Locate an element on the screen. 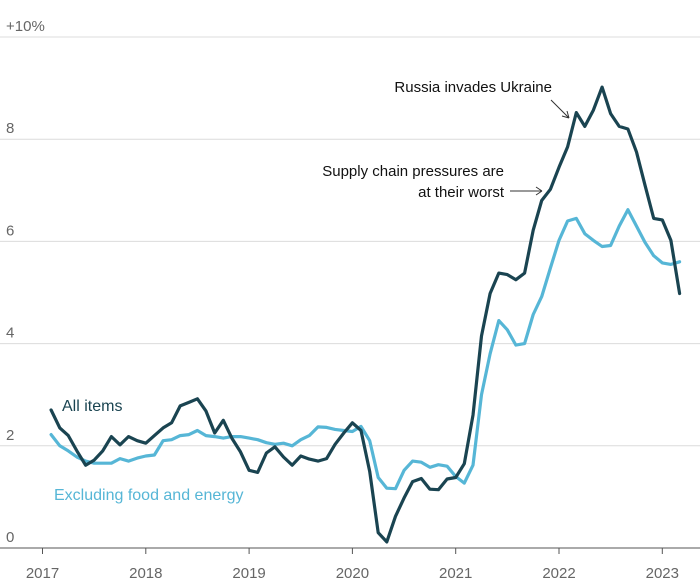 Image resolution: width=700 pixels, height=585 pixels. annotation-supply-label-line1: Supply chain pressures are is located at coordinates (413, 171).